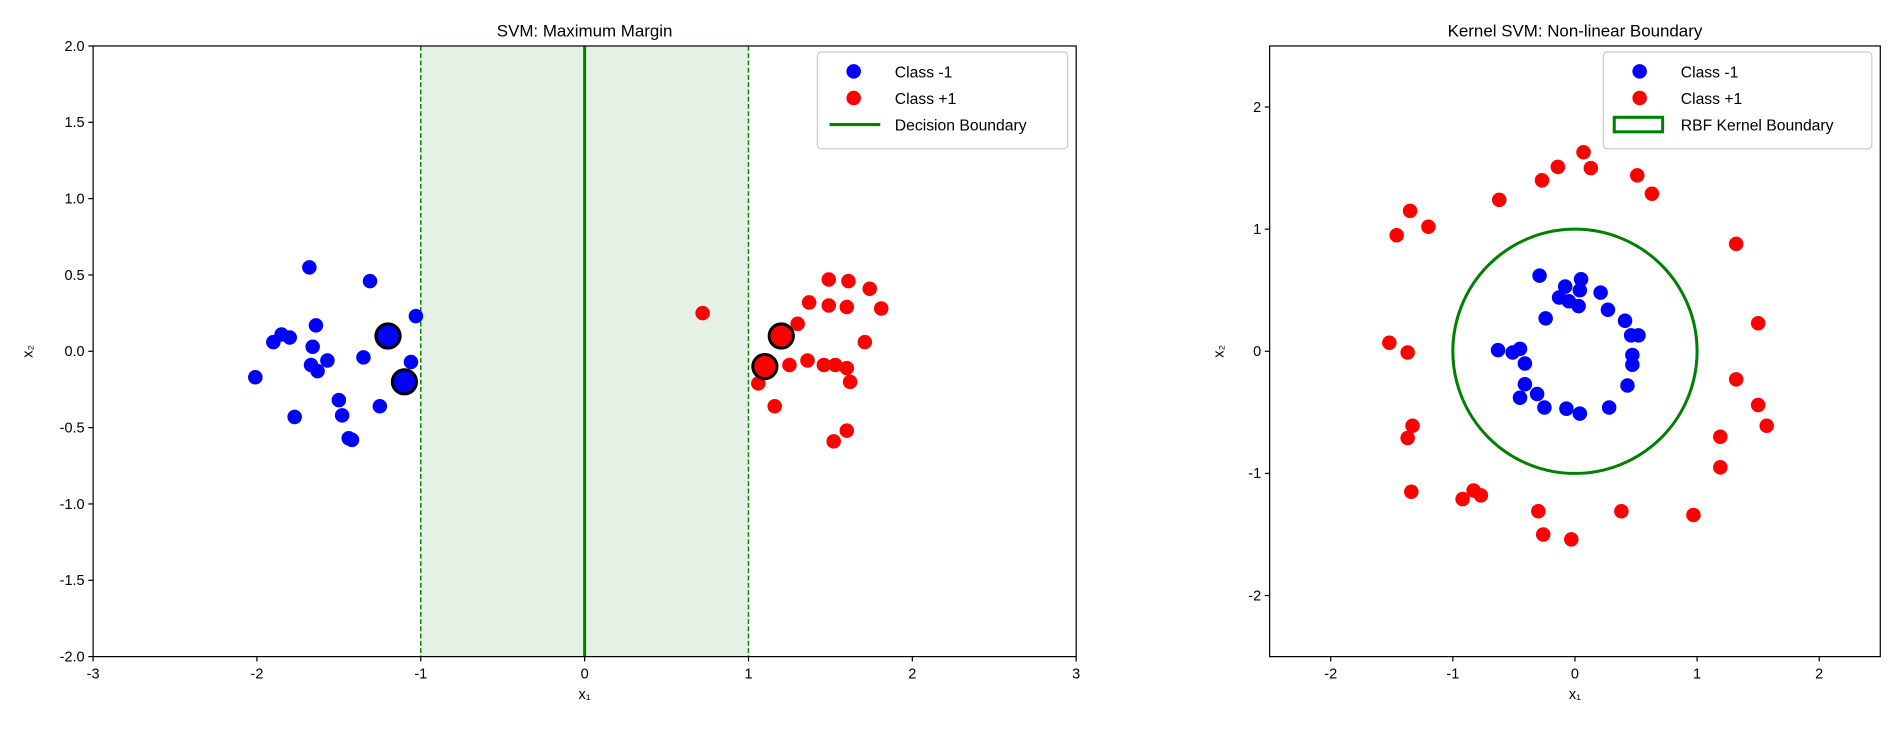 The height and width of the screenshot is (731, 1896). What do you see at coordinates (1575, 351) in the screenshot?
I see `rbf-boundary-circle` at bounding box center [1575, 351].